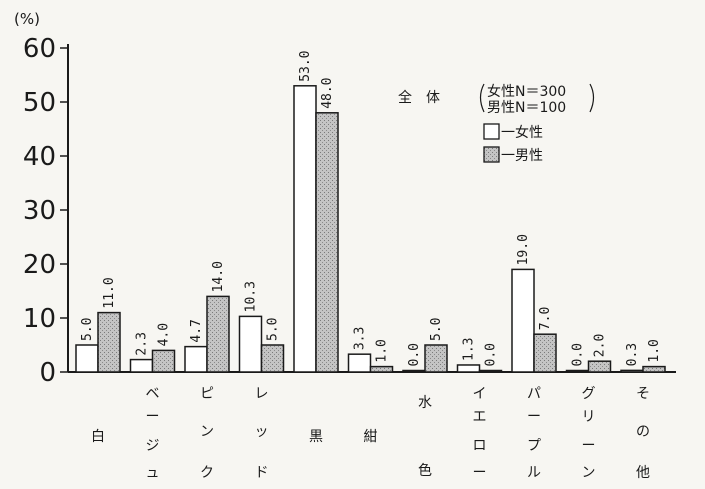  I want to click on legend-n-male: 男性N＝100, so click(526, 108).